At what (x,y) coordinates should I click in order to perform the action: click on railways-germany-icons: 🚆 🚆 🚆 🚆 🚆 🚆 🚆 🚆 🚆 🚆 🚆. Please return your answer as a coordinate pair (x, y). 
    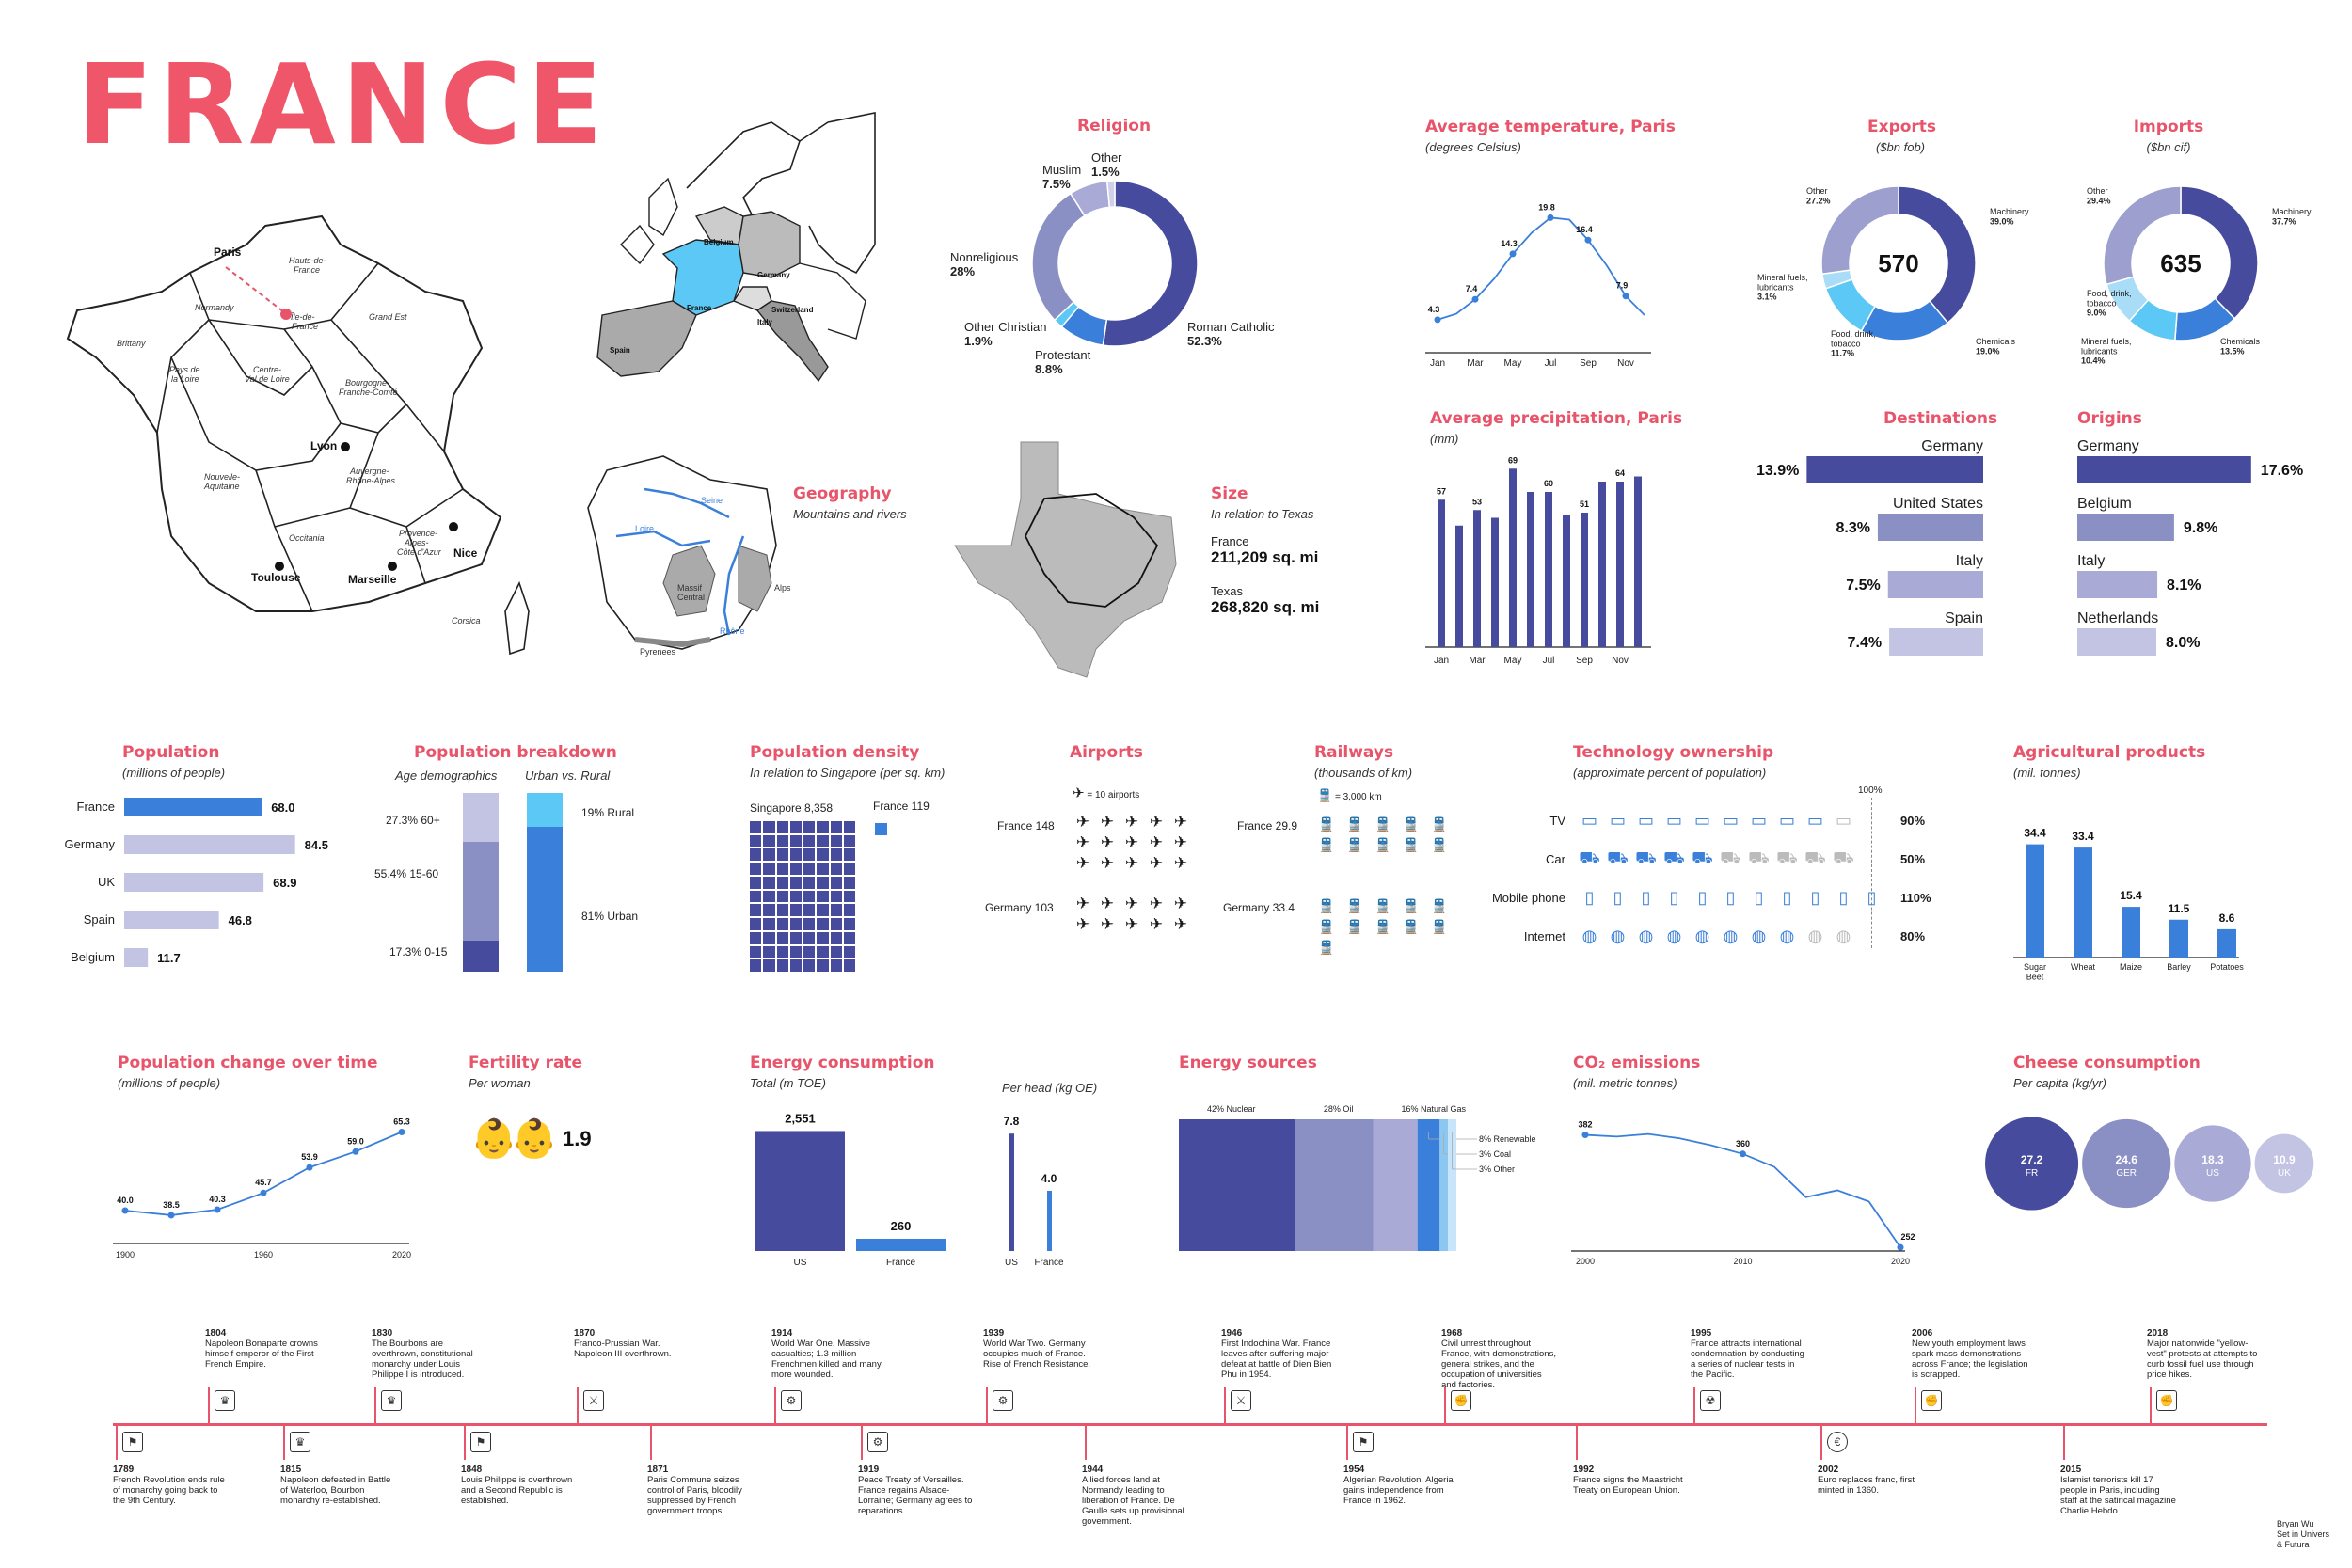
    Looking at the image, I should click on (1383, 926).